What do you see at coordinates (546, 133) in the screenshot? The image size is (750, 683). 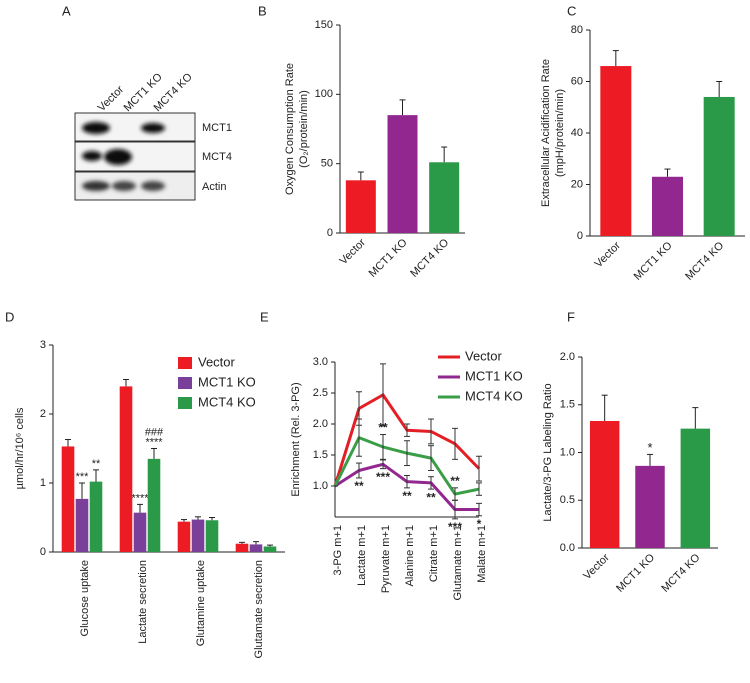 I see `y-axis-label: Extracellular Acidification Rate` at bounding box center [546, 133].